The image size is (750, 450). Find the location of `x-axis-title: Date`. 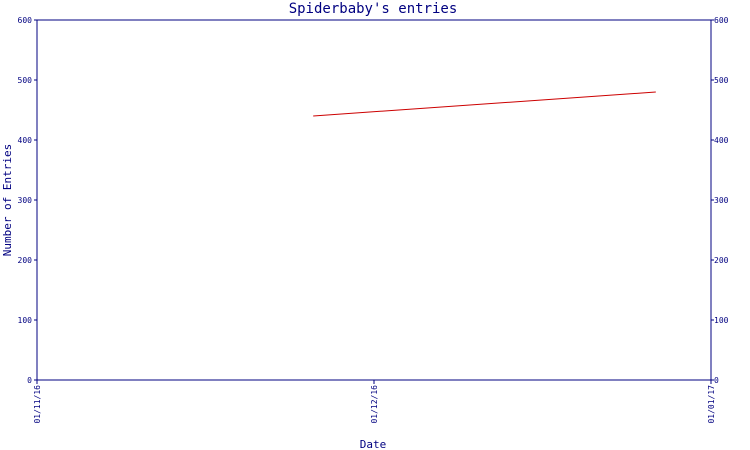

x-axis-title: Date is located at coordinates (373, 444).